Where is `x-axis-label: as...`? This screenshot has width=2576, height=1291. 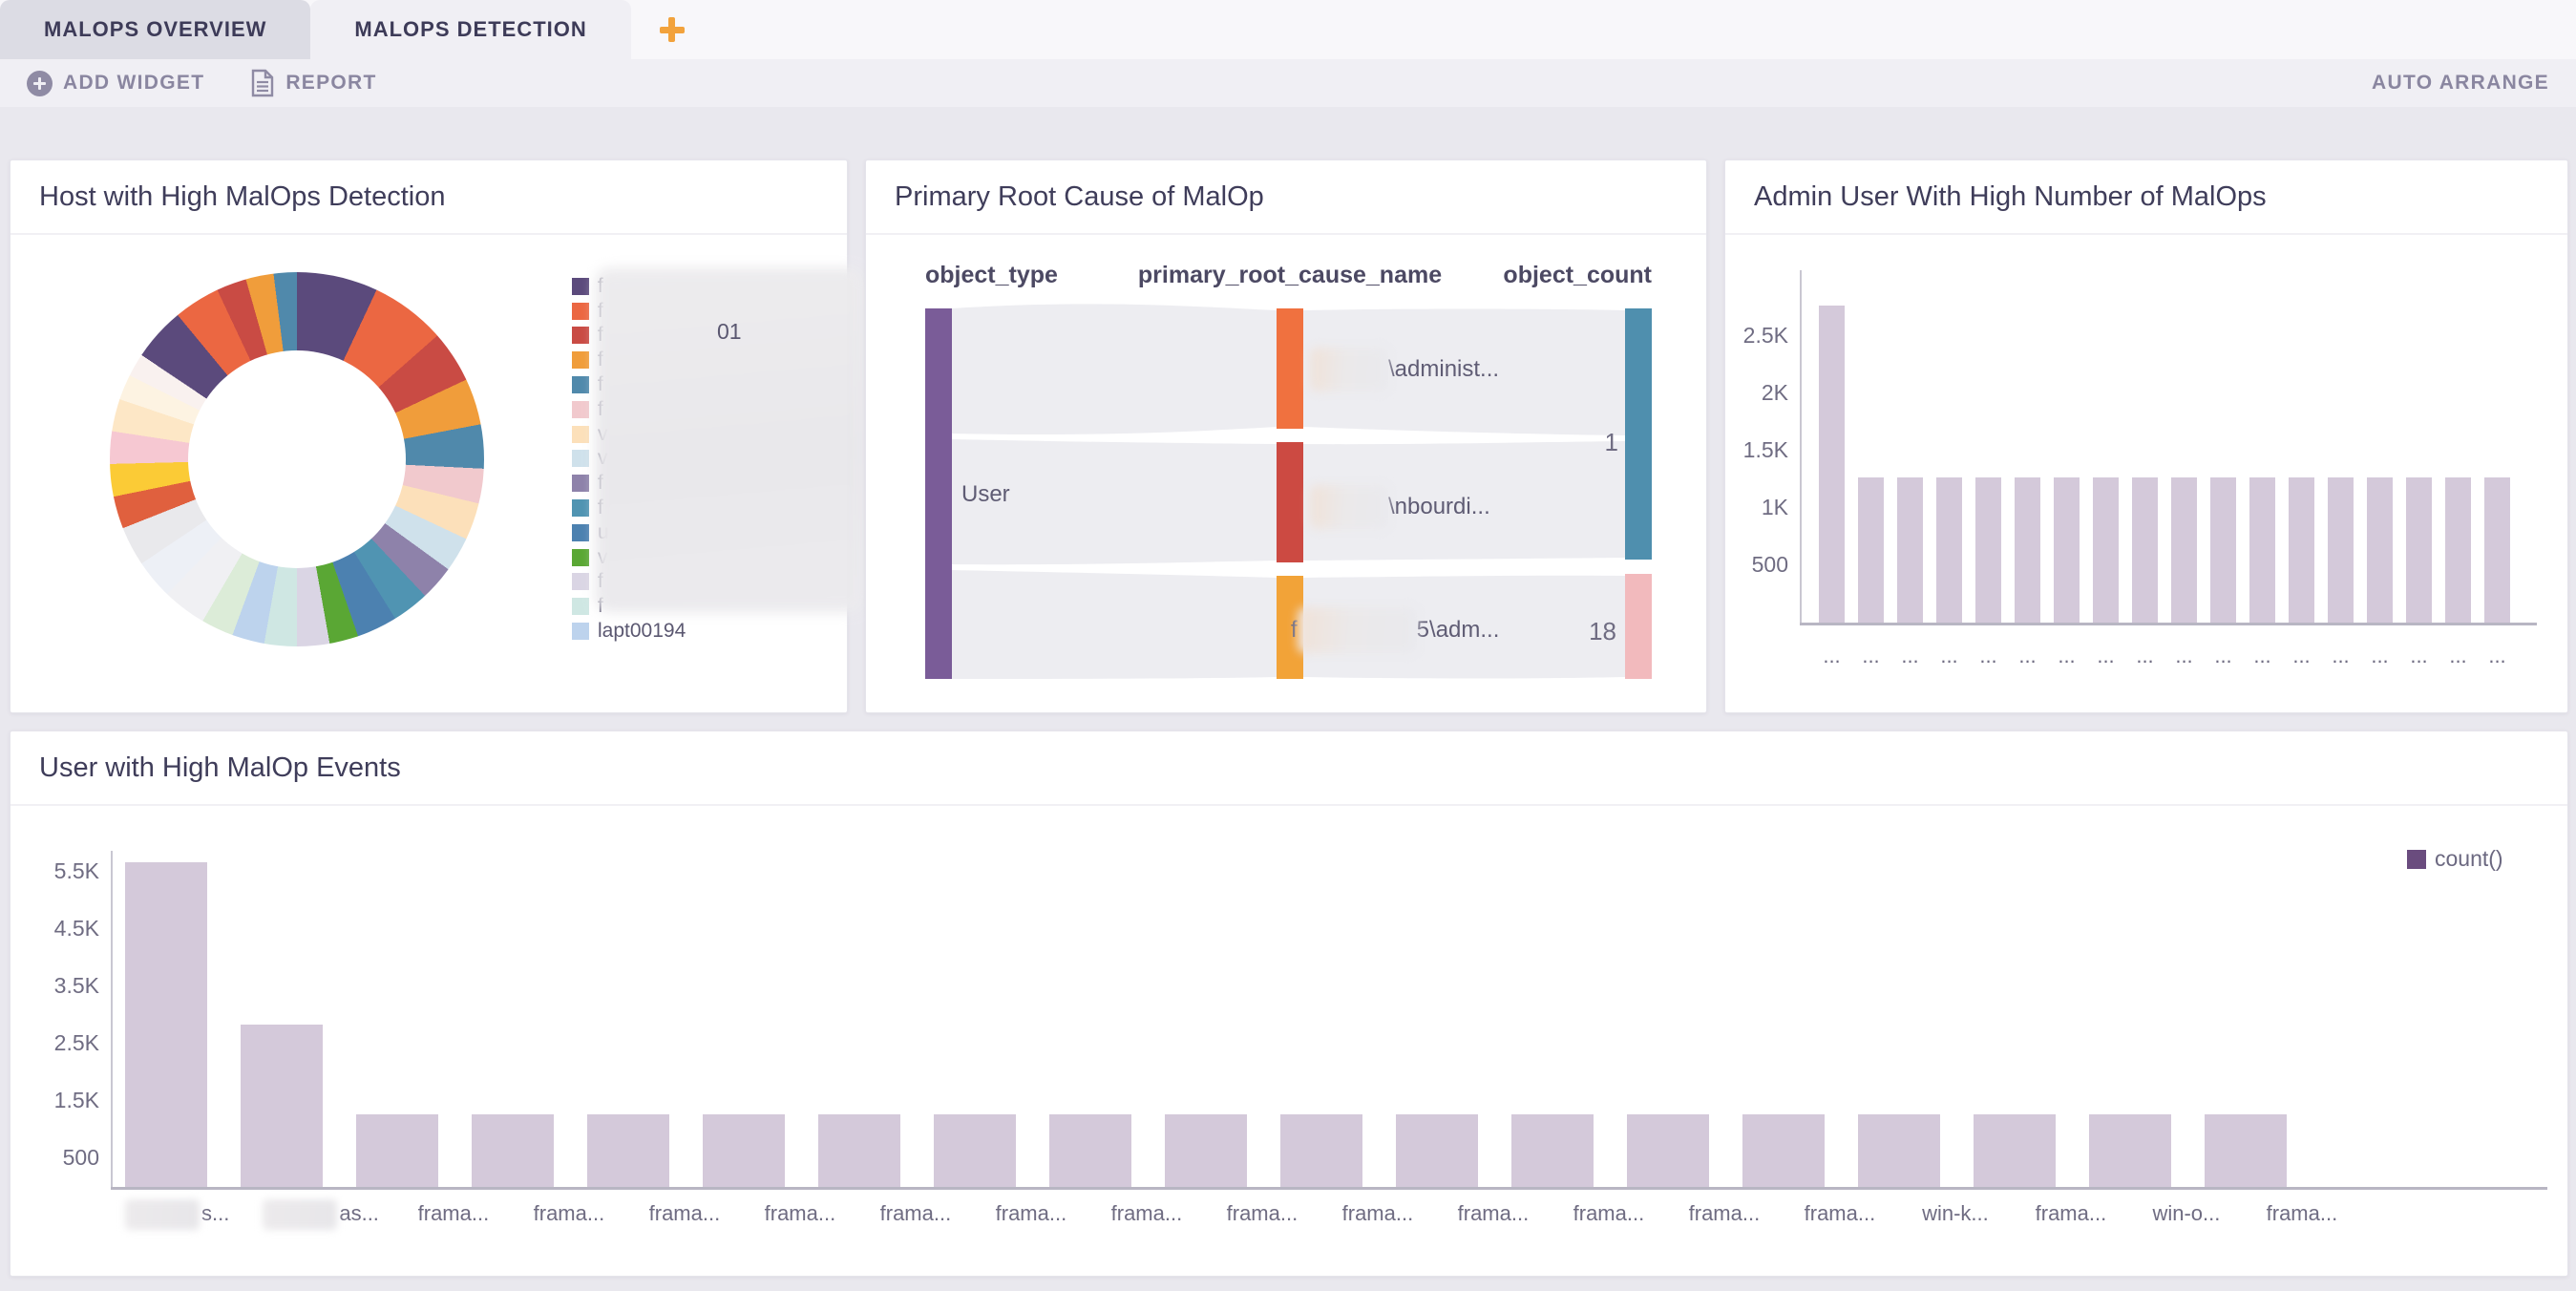 x-axis-label: as... is located at coordinates (321, 1214).